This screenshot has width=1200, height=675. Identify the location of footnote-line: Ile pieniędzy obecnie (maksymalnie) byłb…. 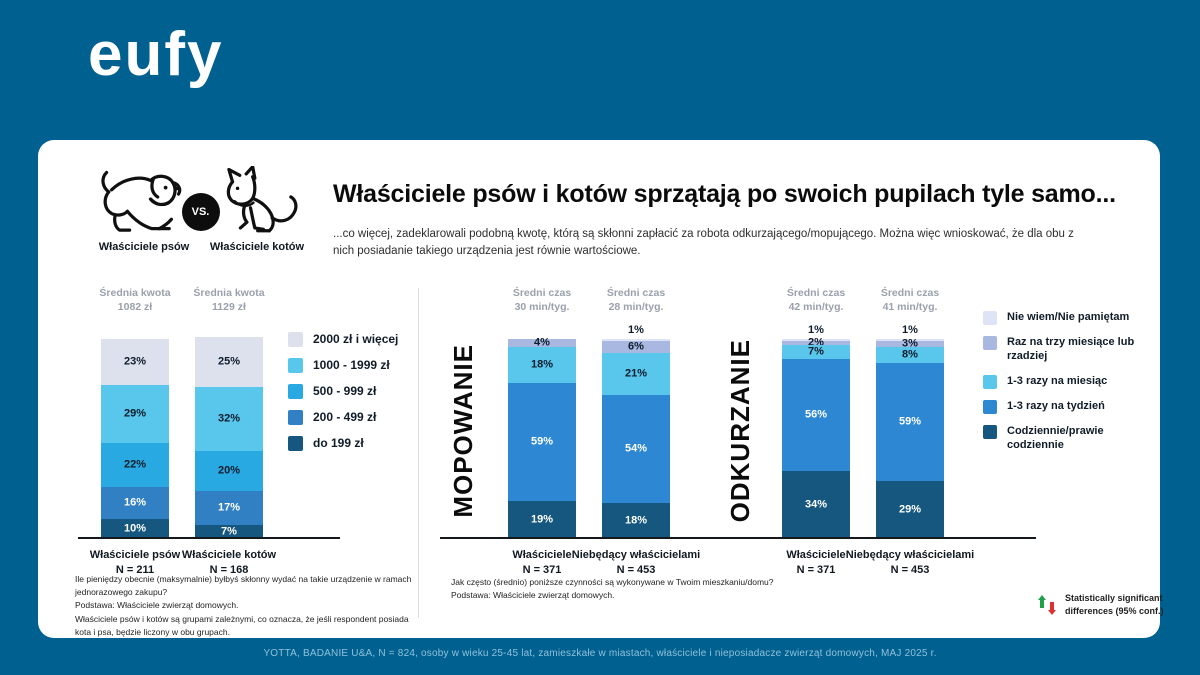
(243, 586).